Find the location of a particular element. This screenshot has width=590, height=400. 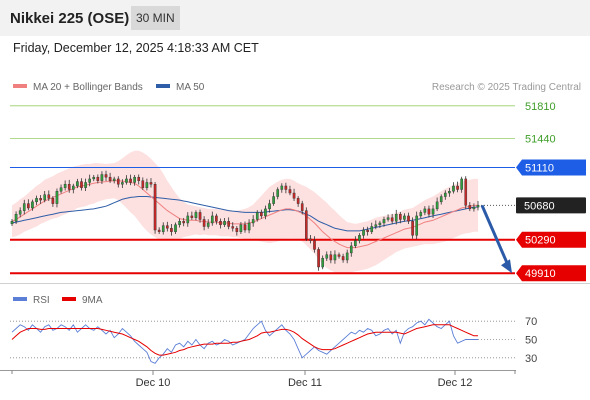

x-tick-label: Dec 12 is located at coordinates (455, 383).